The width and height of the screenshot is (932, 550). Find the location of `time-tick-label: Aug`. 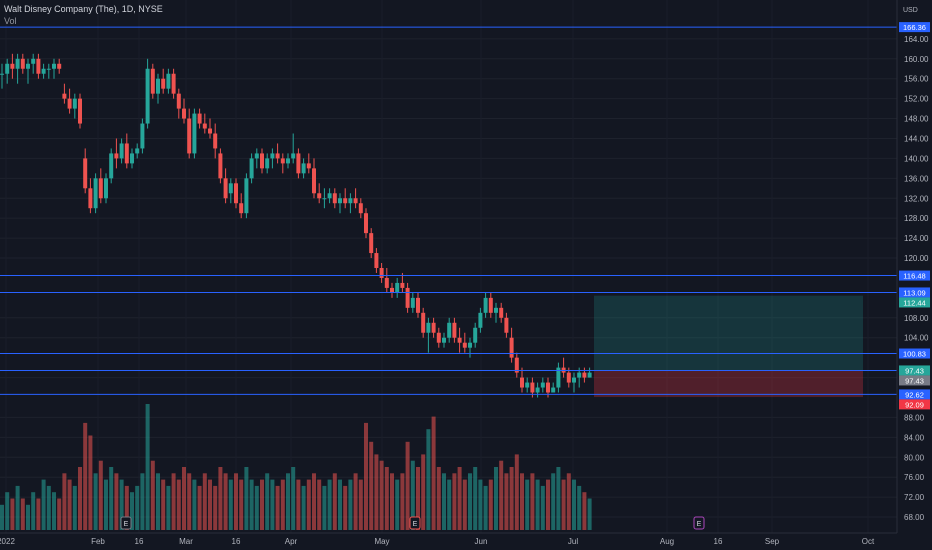

time-tick-label: Aug is located at coordinates (667, 541).